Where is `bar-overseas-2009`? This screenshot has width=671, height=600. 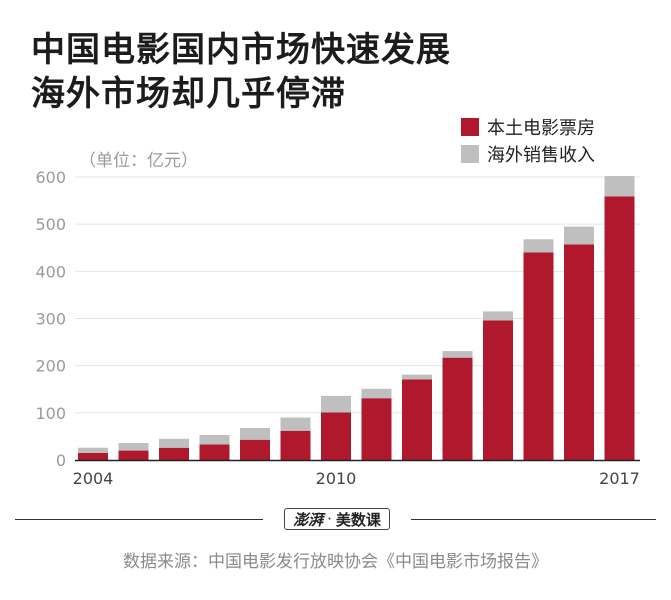 bar-overseas-2009 is located at coordinates (295, 424).